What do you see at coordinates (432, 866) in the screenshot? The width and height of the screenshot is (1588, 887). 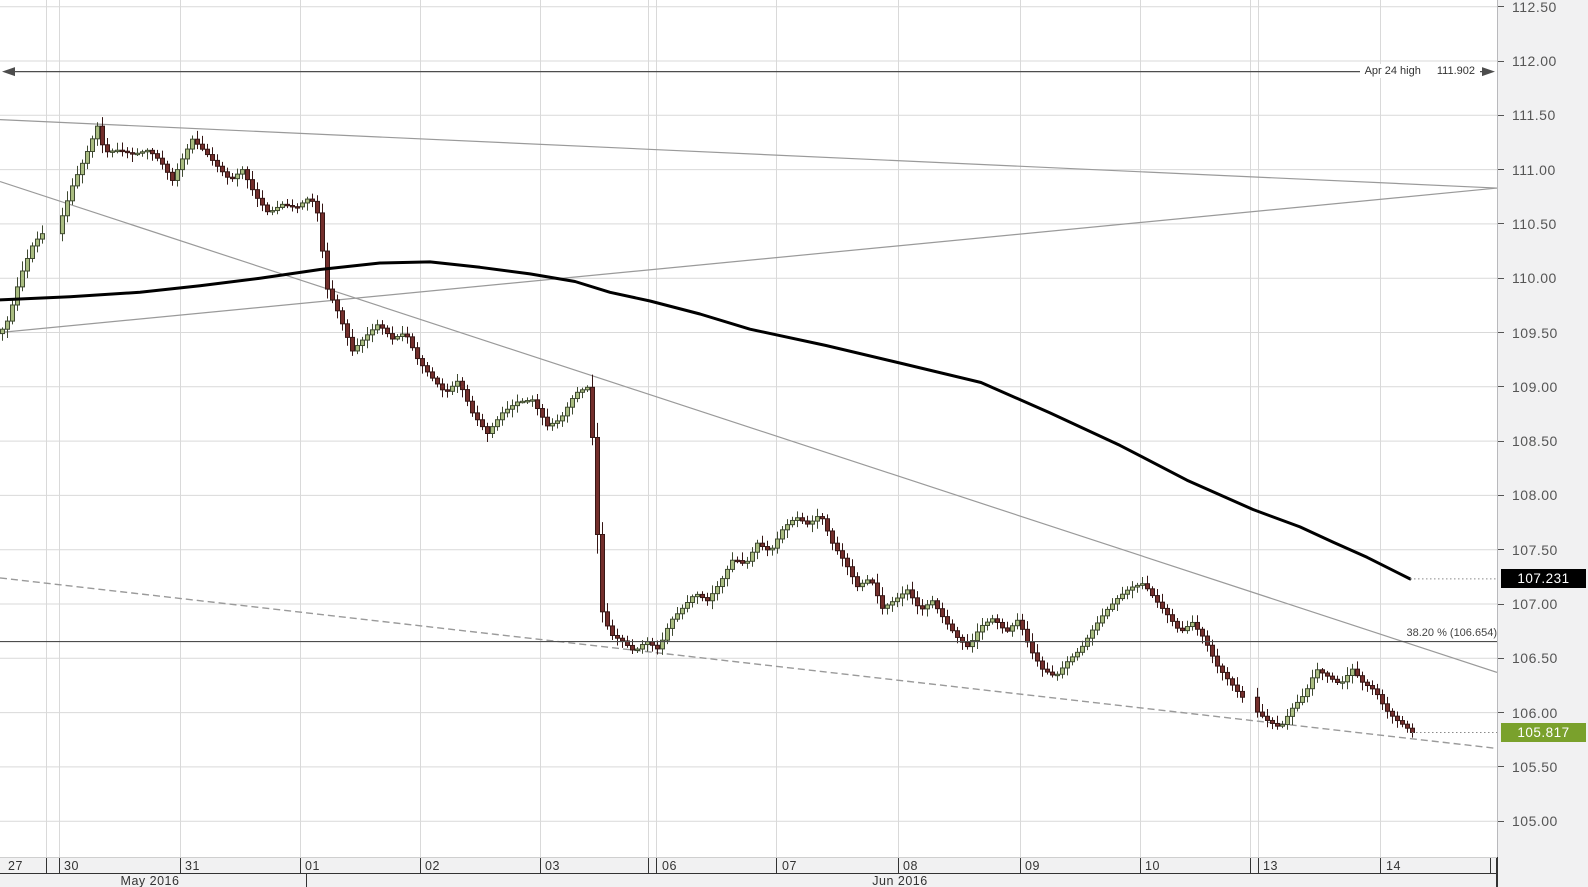 I see `date-label-02: 02` at bounding box center [432, 866].